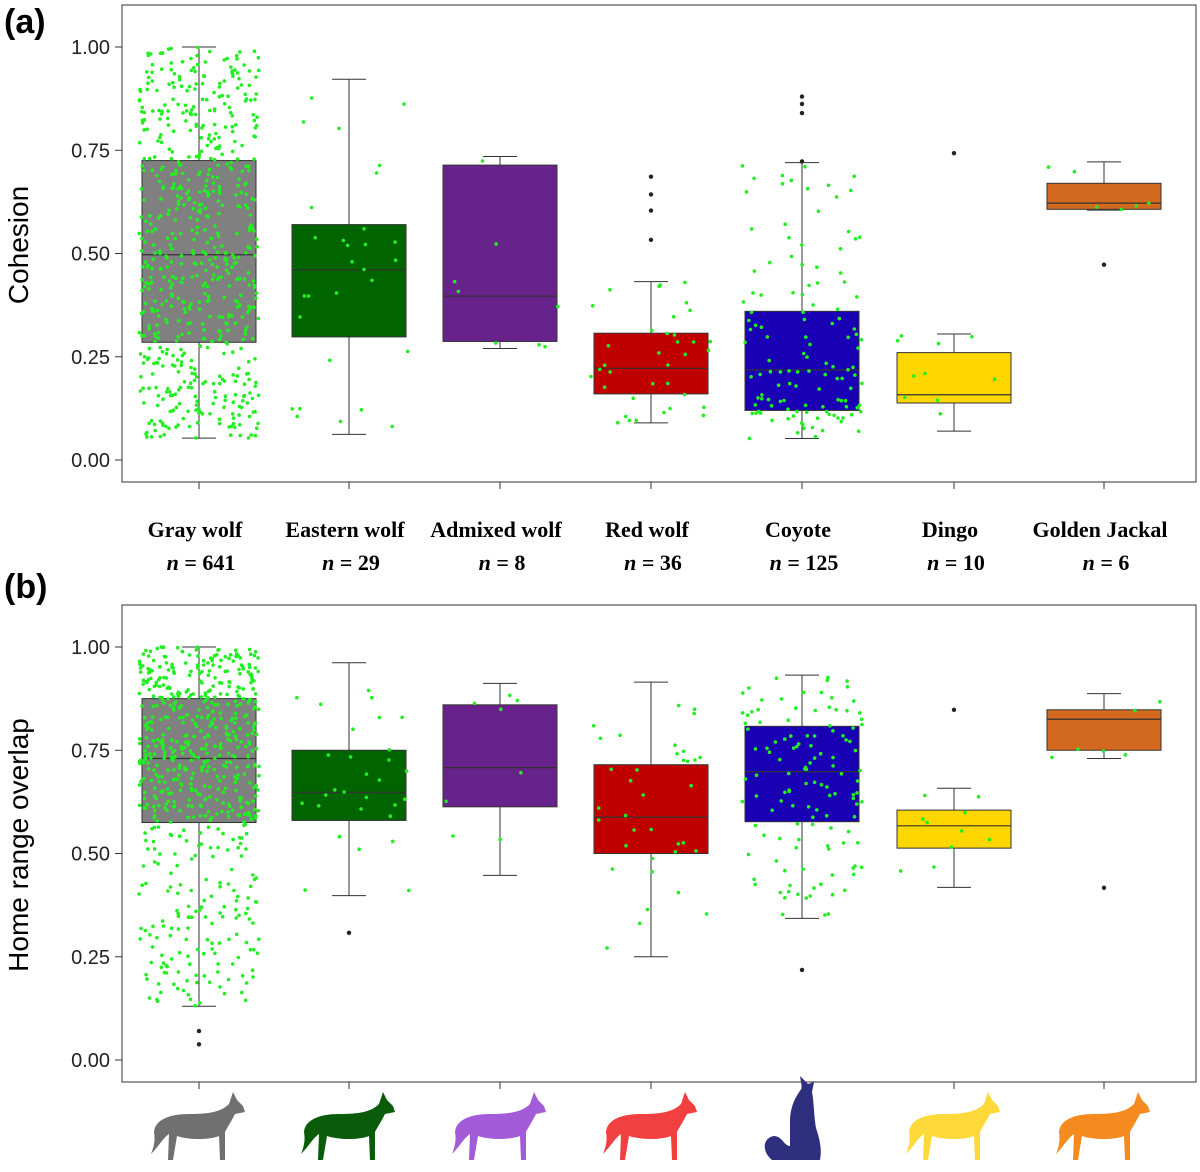  I want to click on y-tick-label: 0.00, so click(90, 461).